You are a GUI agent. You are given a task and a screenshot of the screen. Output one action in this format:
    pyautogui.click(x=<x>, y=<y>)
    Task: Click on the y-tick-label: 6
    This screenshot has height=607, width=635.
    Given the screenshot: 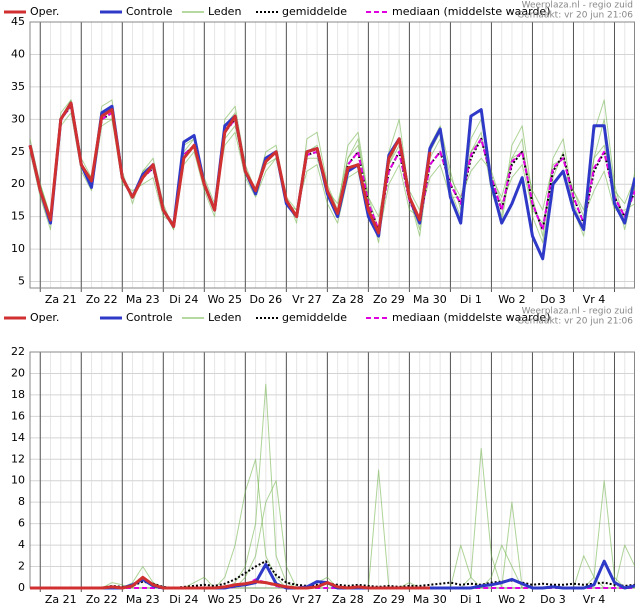 What is the action you would take?
    pyautogui.click(x=21, y=523)
    